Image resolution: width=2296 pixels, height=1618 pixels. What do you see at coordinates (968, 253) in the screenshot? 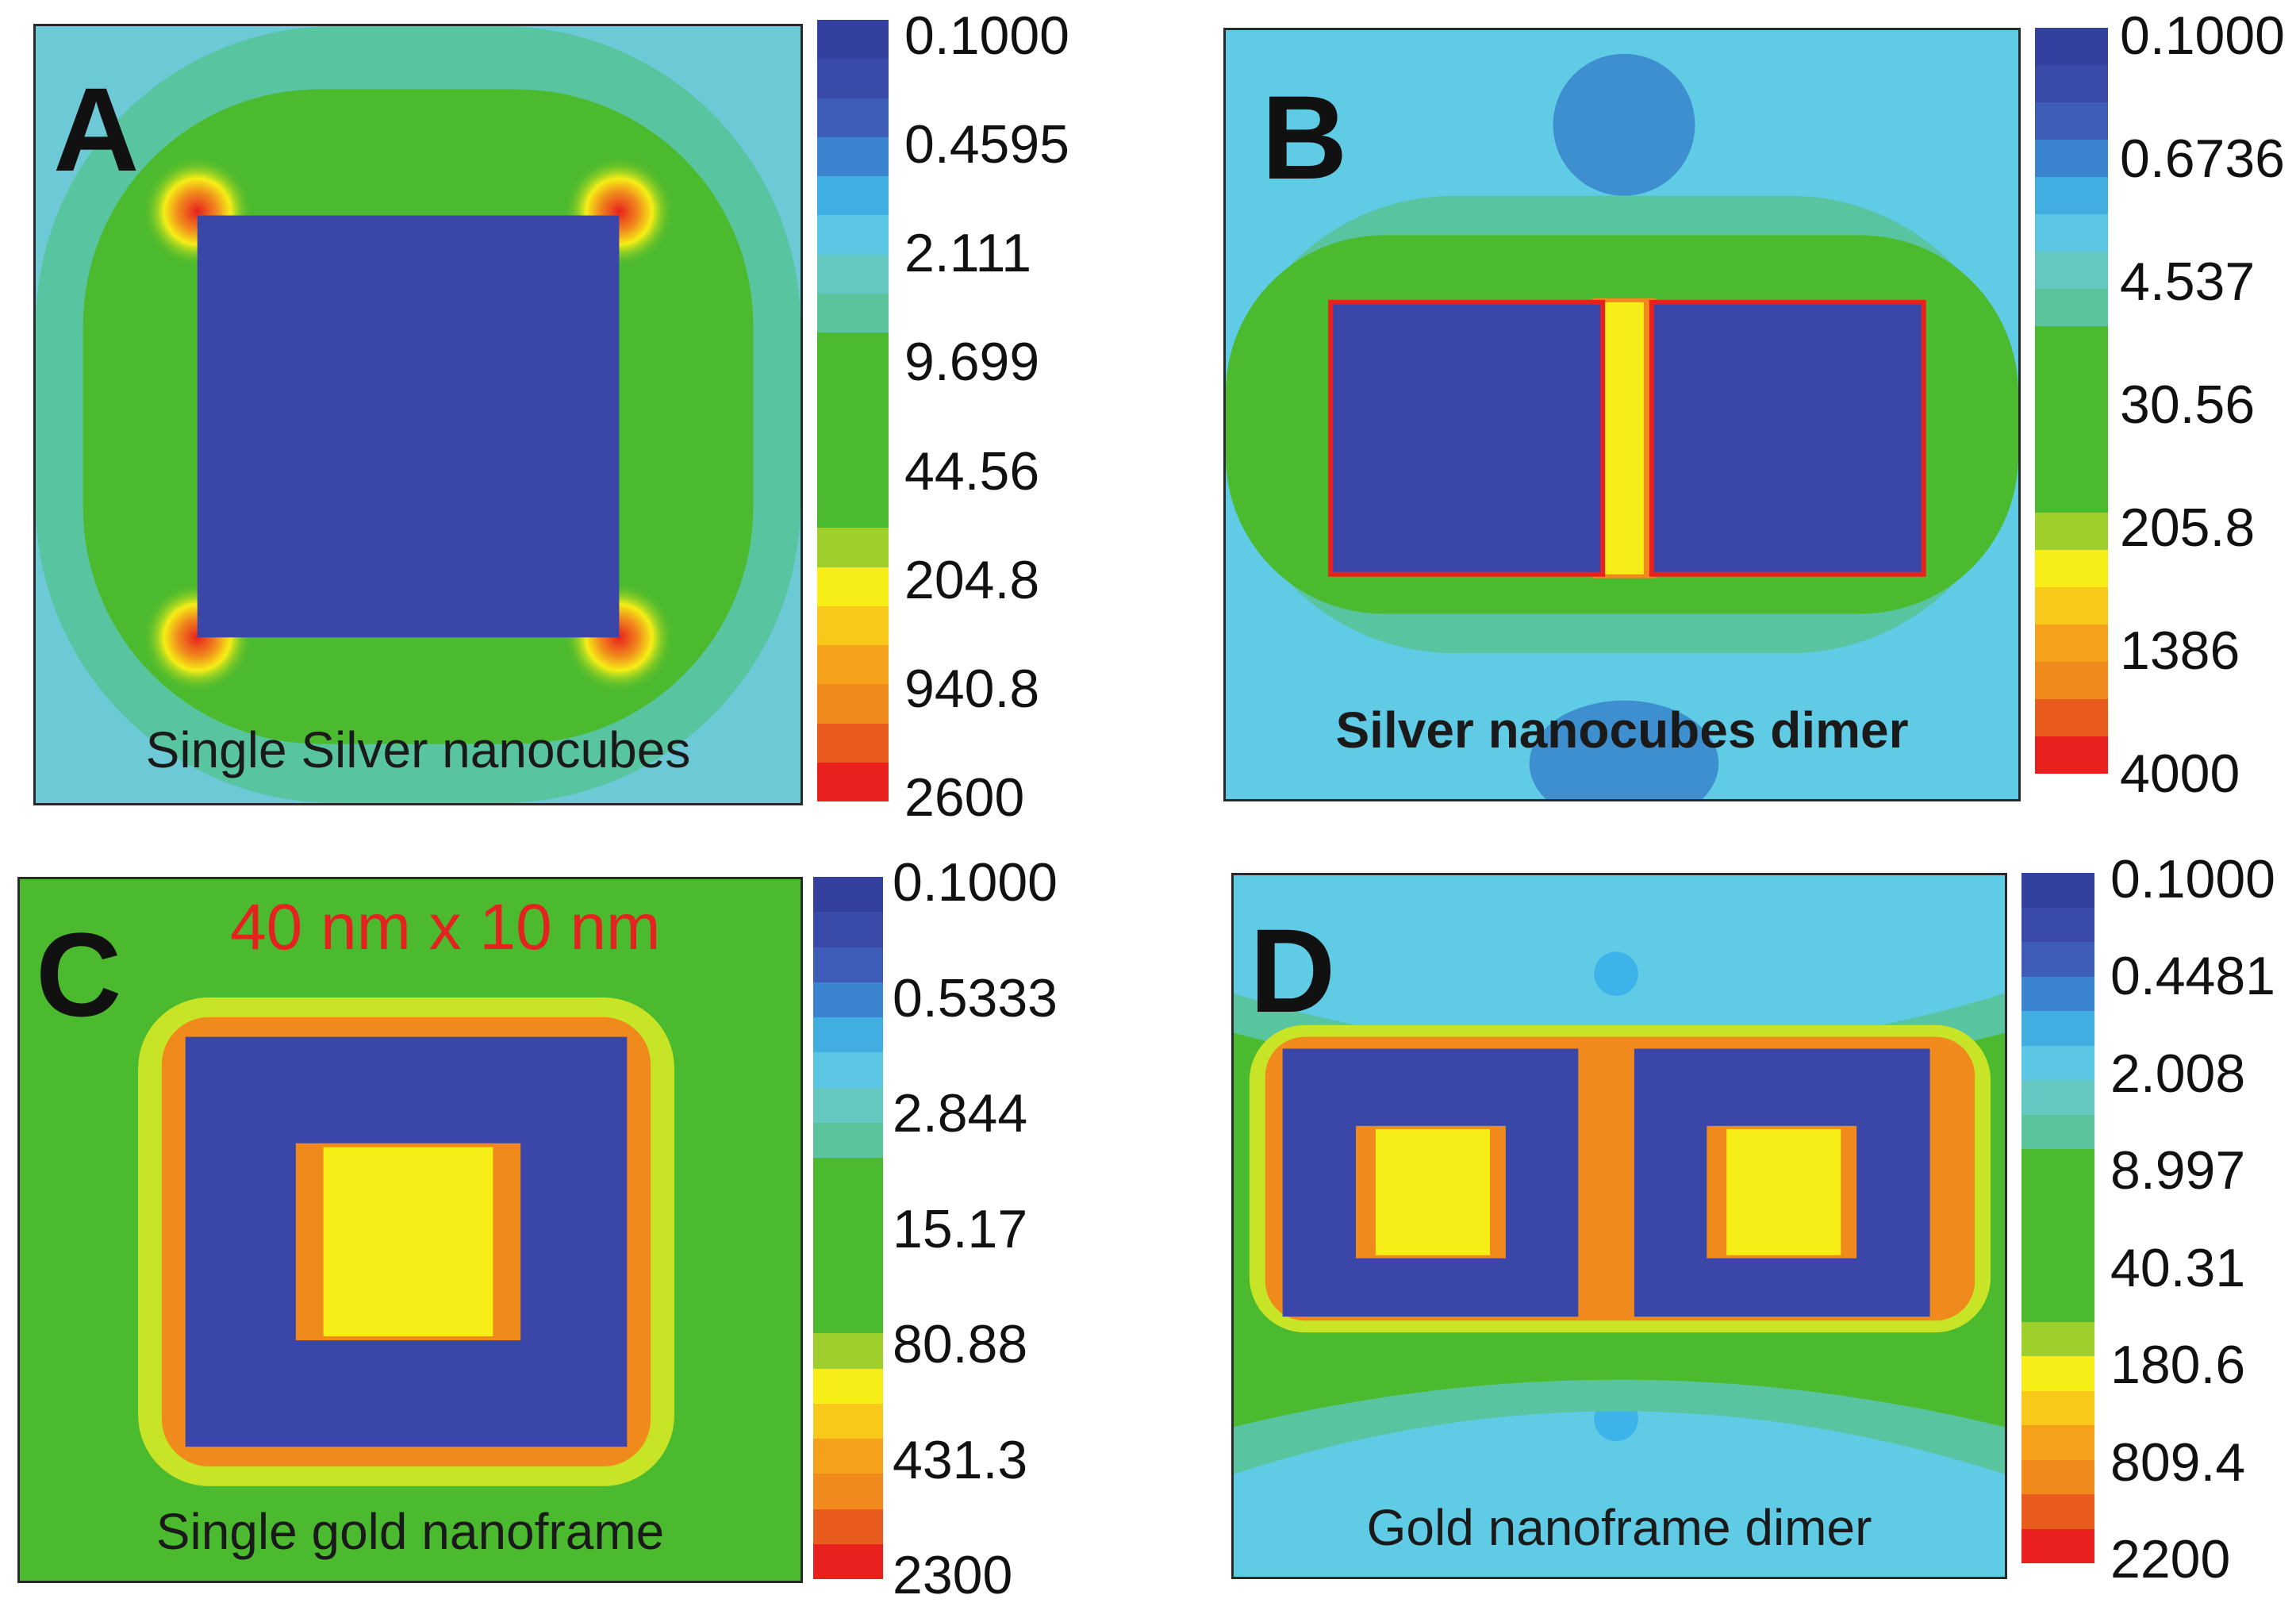
I see `colorbar-tick-label: 2.111` at bounding box center [968, 253].